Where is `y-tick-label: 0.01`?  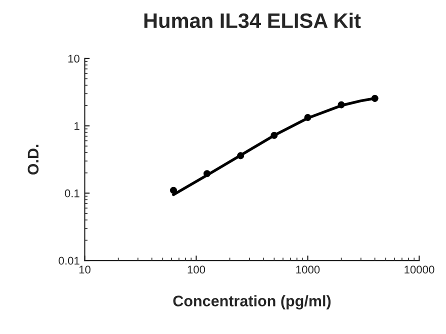 y-tick-label: 0.01 is located at coordinates (69, 260).